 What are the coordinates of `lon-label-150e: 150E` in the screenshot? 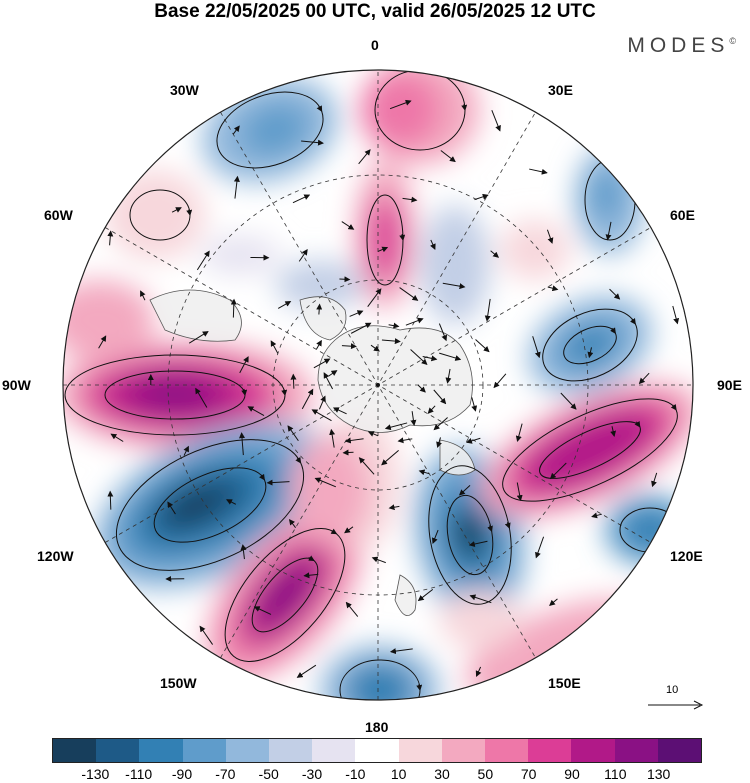 It's located at (564, 683).